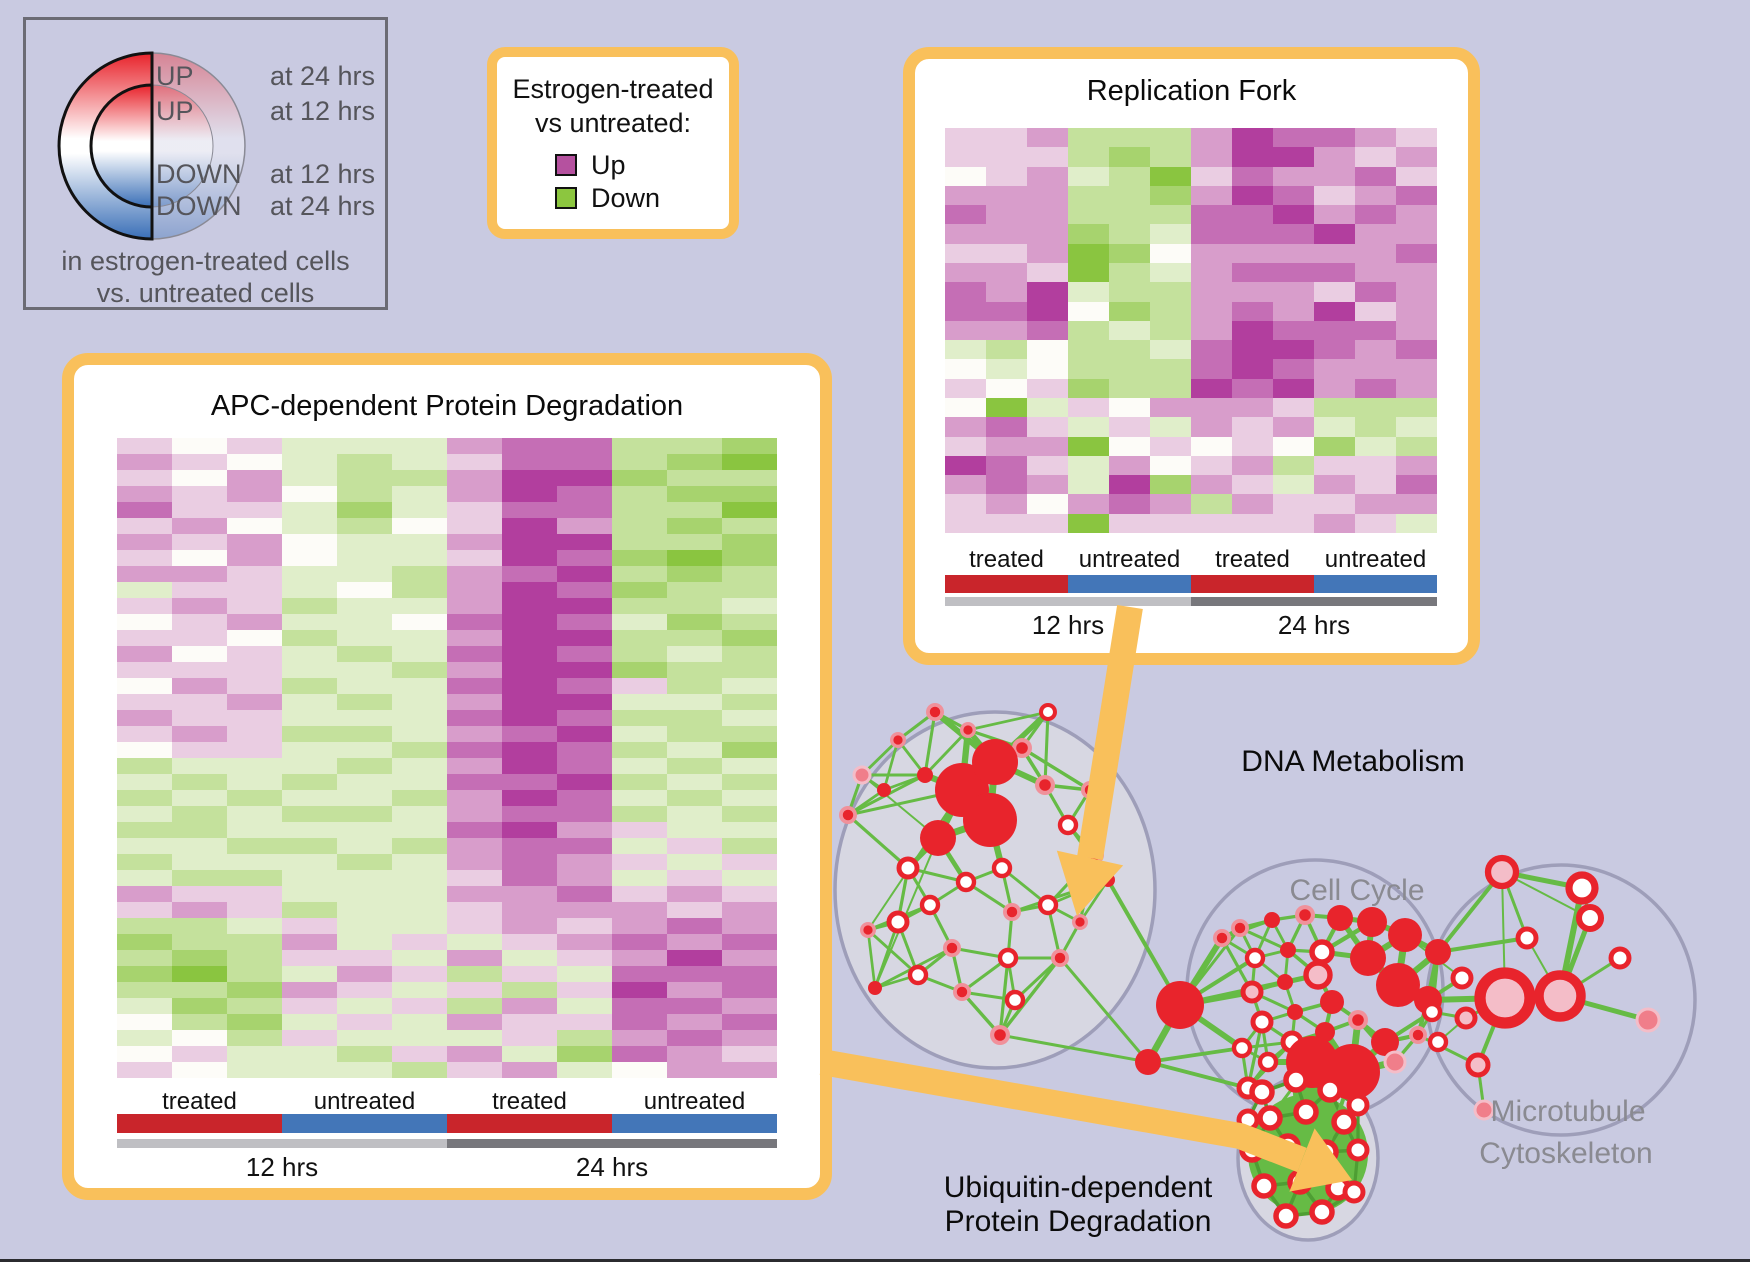  I want to click on sample-group-label: treated, so click(199, 1101).